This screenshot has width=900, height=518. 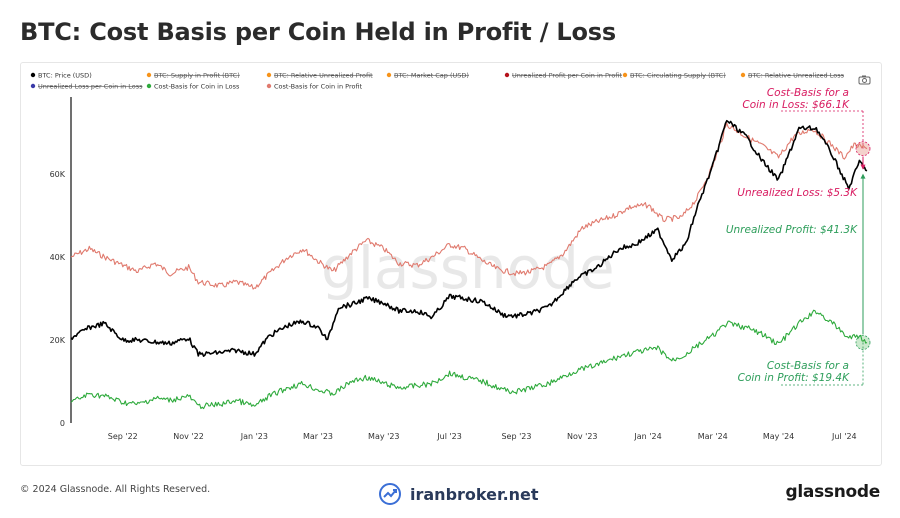 I want to click on glassnode-logo: glassnode, so click(x=833, y=492).